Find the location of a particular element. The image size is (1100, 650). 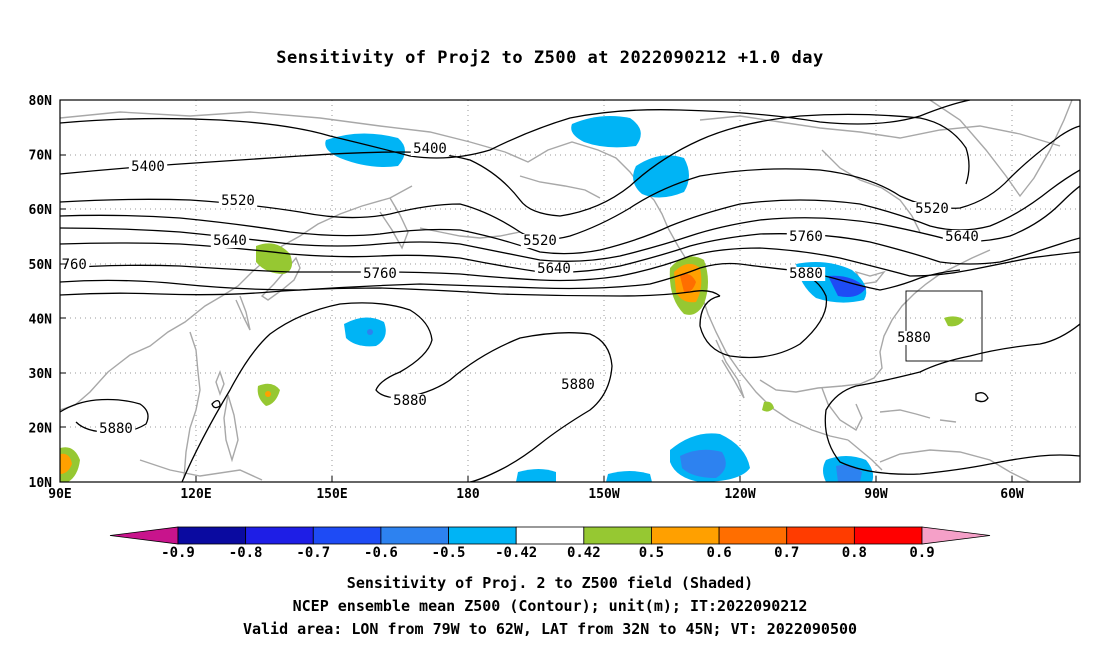

longitude-label: 180 is located at coordinates (468, 494).